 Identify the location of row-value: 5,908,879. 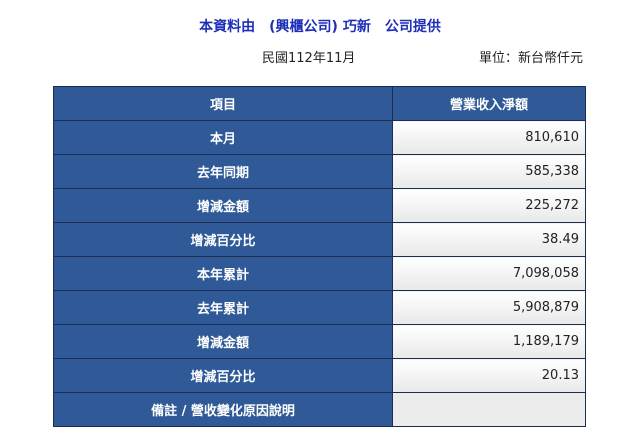
(489, 307).